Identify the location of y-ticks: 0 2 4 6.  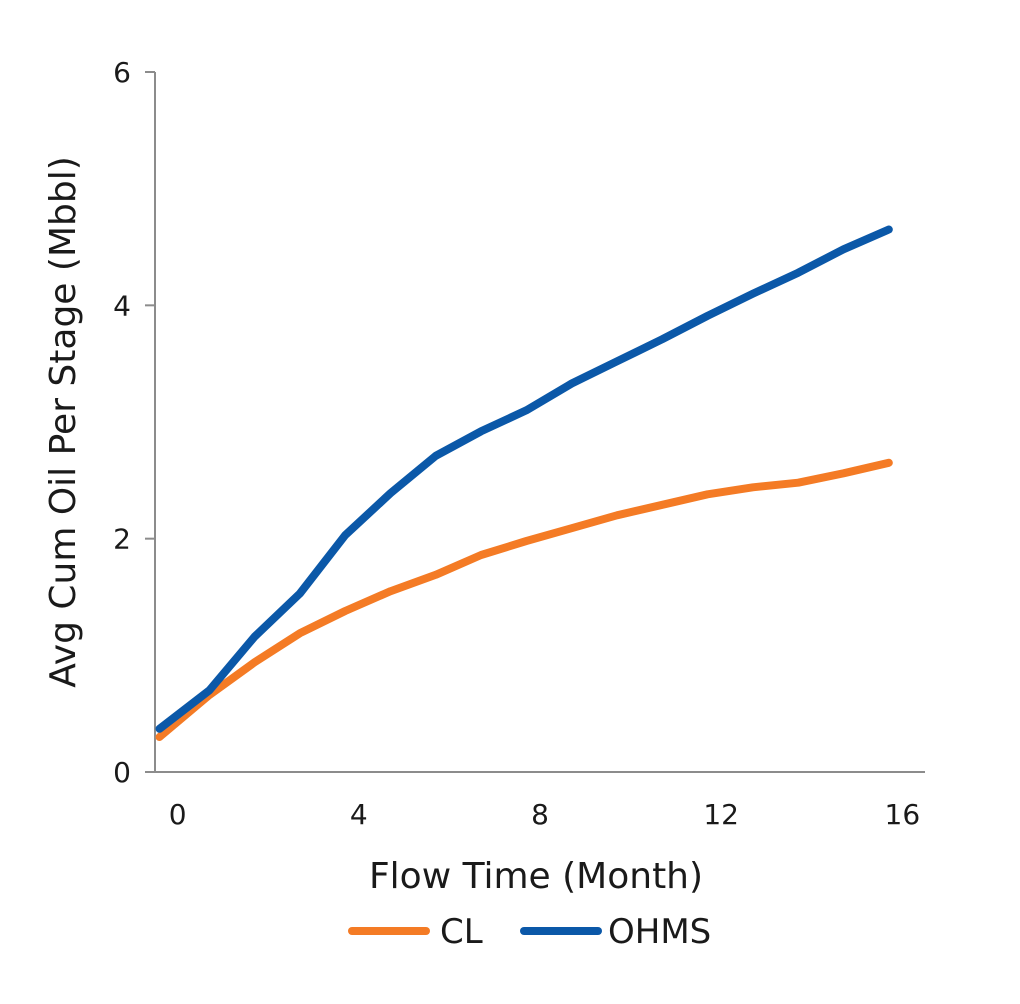
(134, 422).